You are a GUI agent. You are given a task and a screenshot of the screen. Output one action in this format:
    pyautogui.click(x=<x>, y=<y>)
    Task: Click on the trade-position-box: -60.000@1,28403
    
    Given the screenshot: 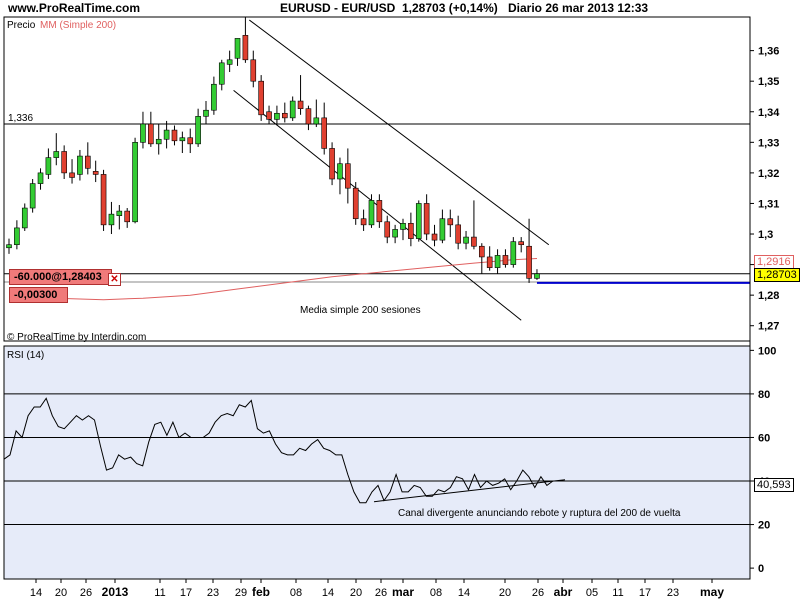 What is the action you would take?
    pyautogui.click(x=60, y=277)
    